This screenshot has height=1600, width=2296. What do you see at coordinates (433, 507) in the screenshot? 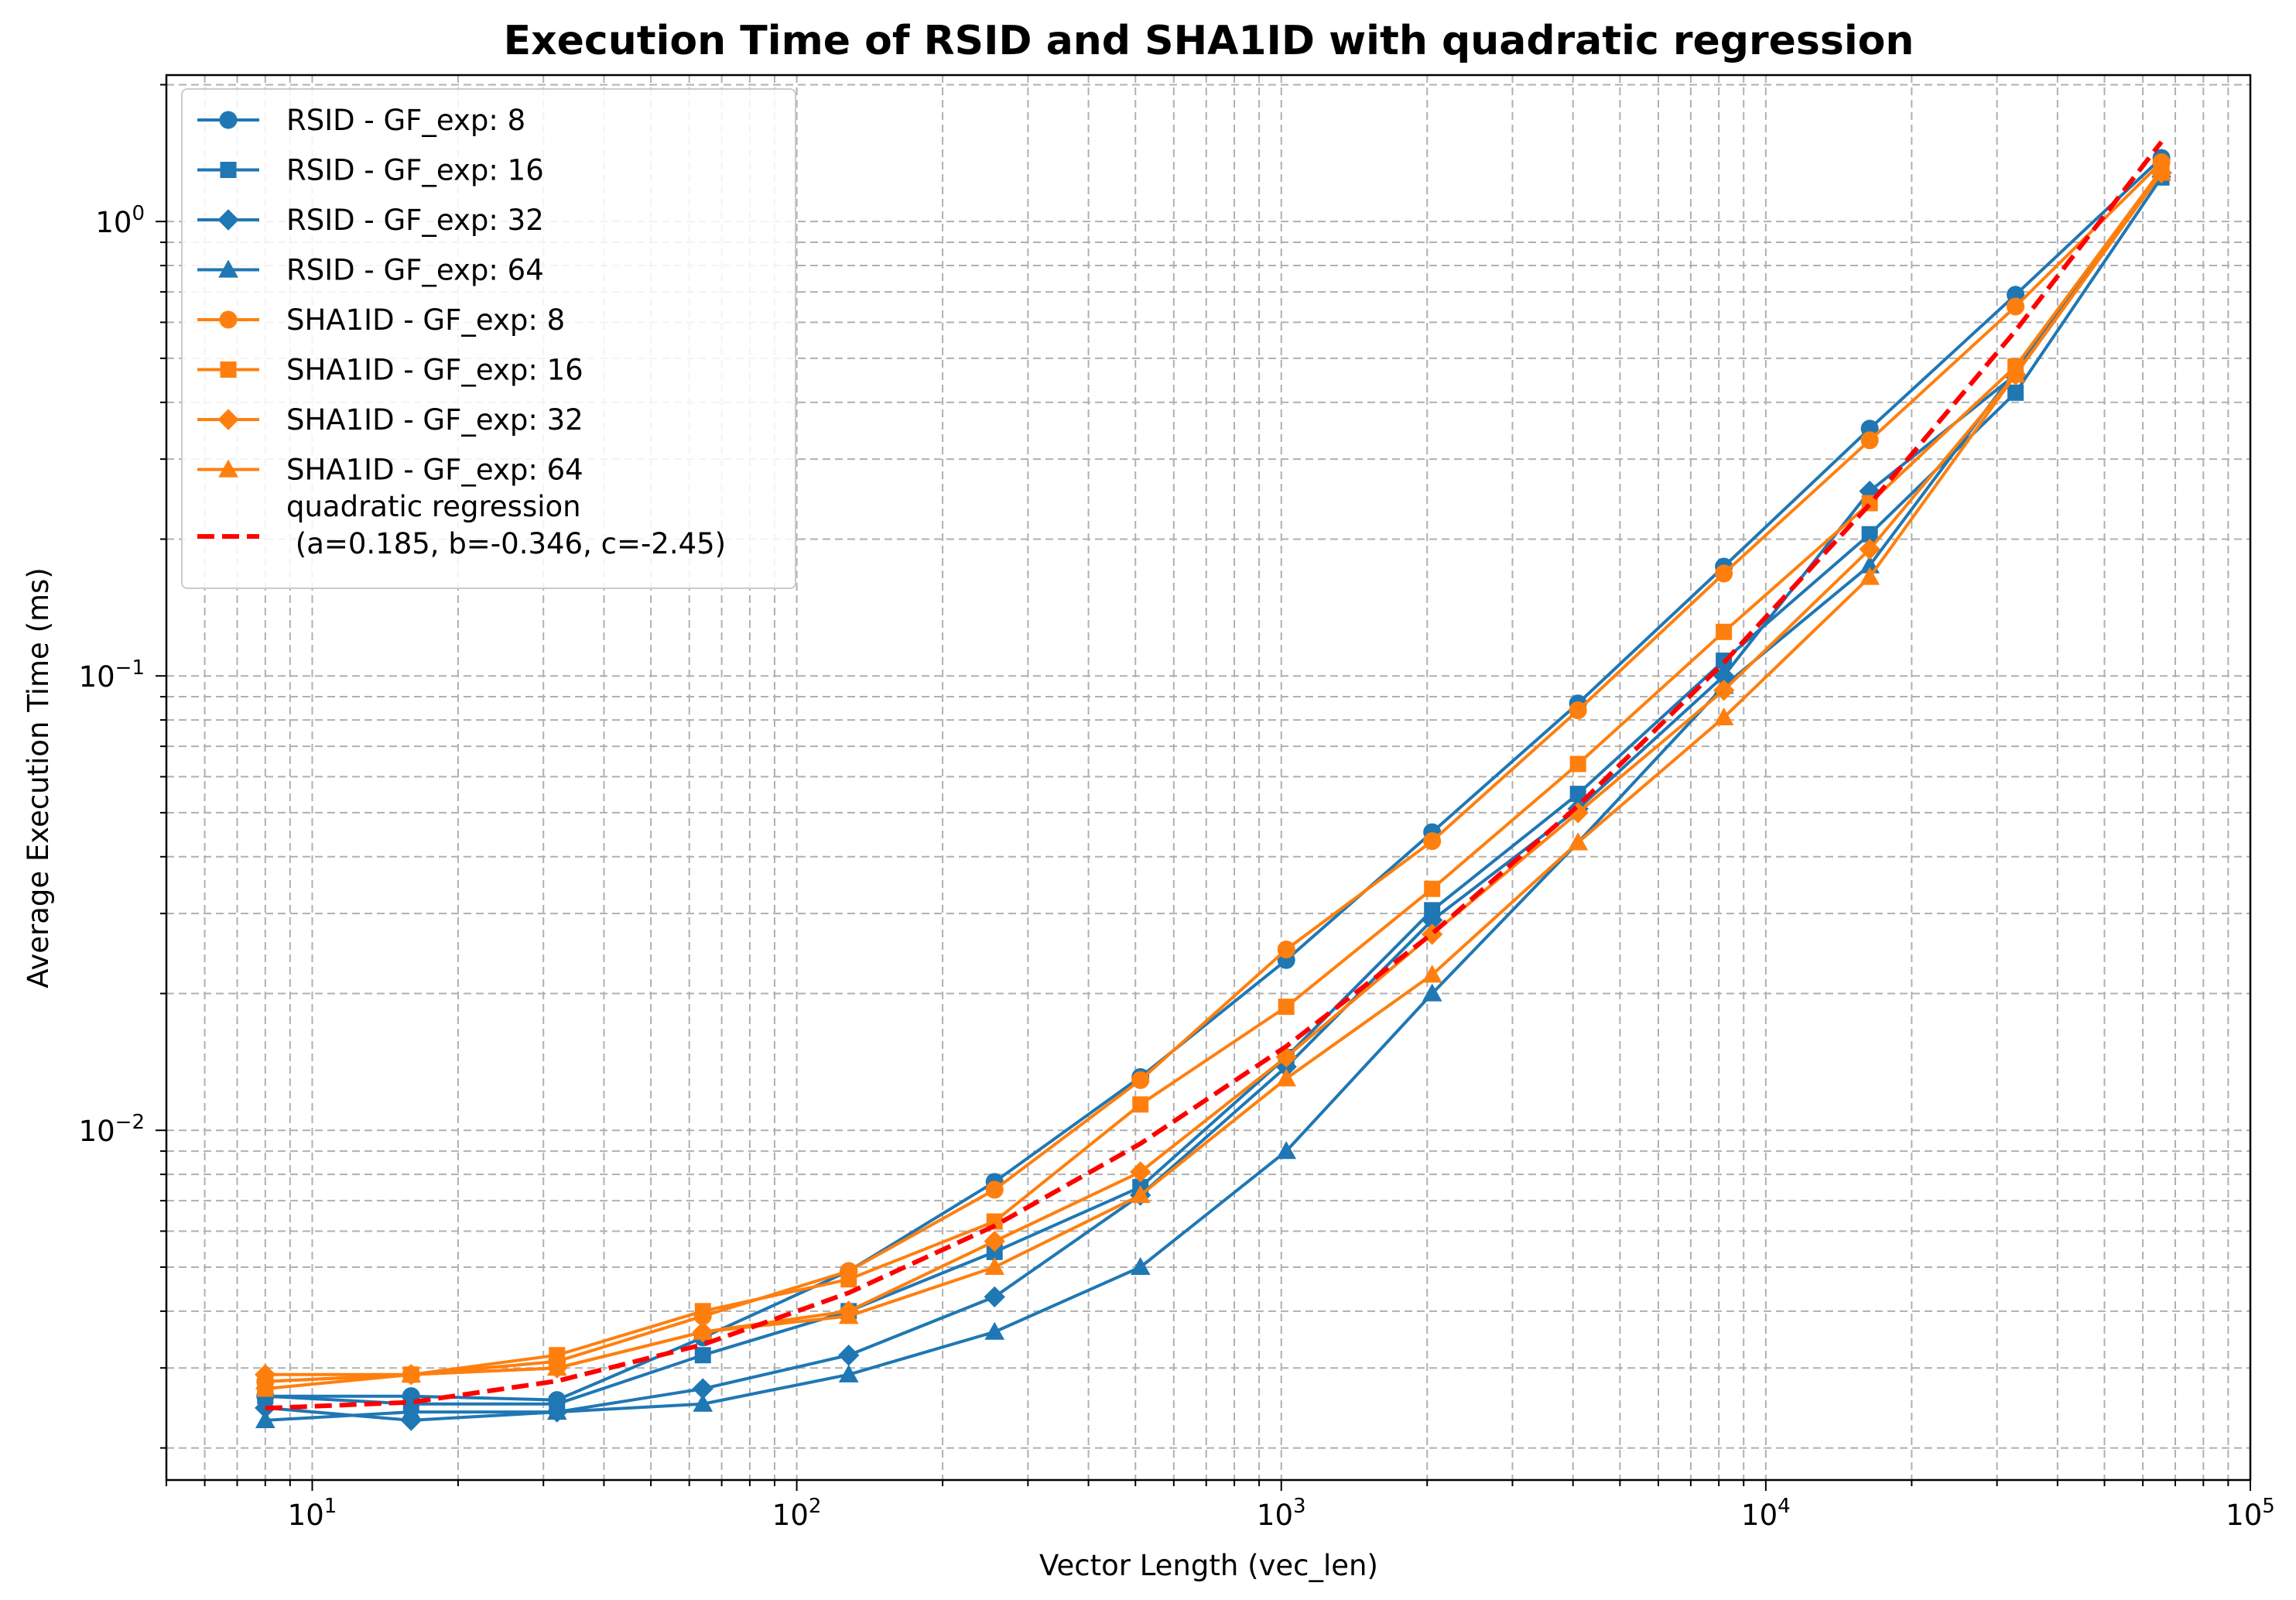
I see `legend-label-regression: quadratic regression` at bounding box center [433, 507].